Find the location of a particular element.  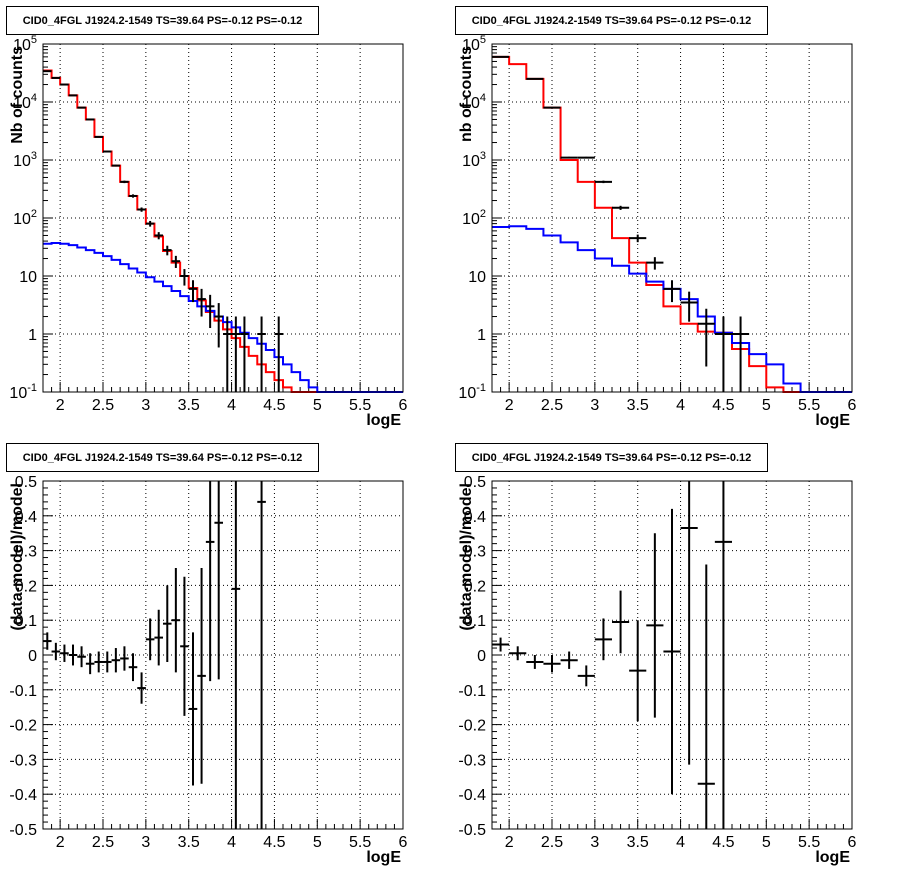

series-background-line is located at coordinates (672, 309).